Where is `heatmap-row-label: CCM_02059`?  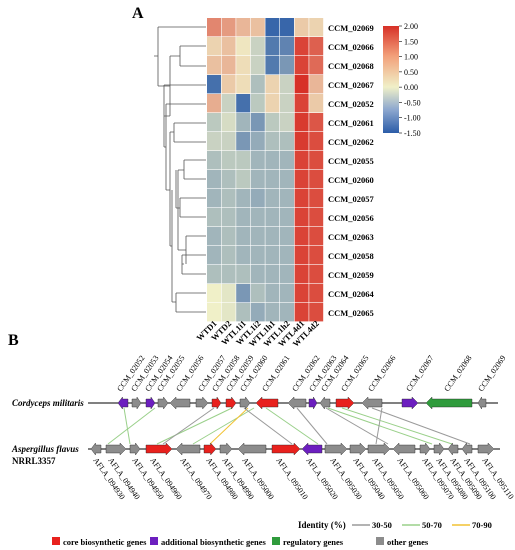 heatmap-row-label: CCM_02059 is located at coordinates (351, 275).